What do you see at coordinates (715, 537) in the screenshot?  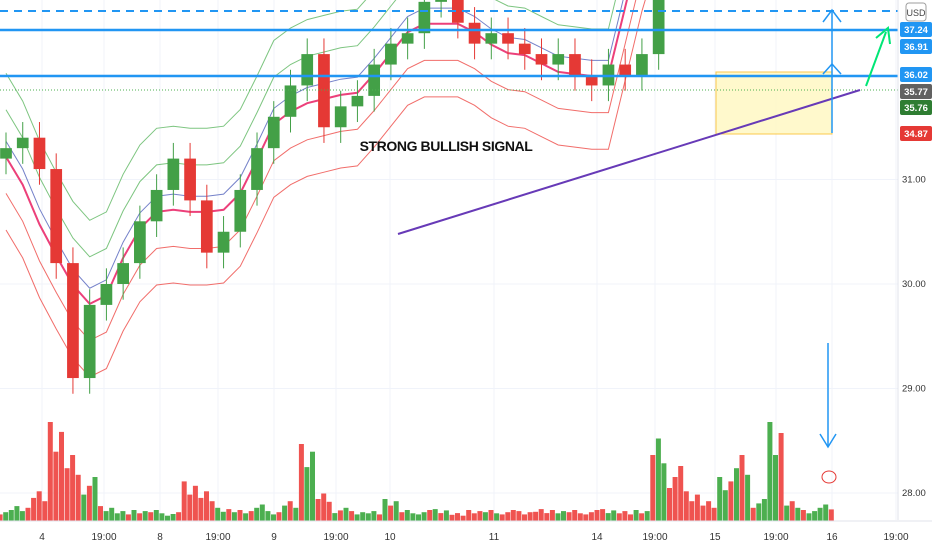 I see `time-tick-label: 15` at bounding box center [715, 537].